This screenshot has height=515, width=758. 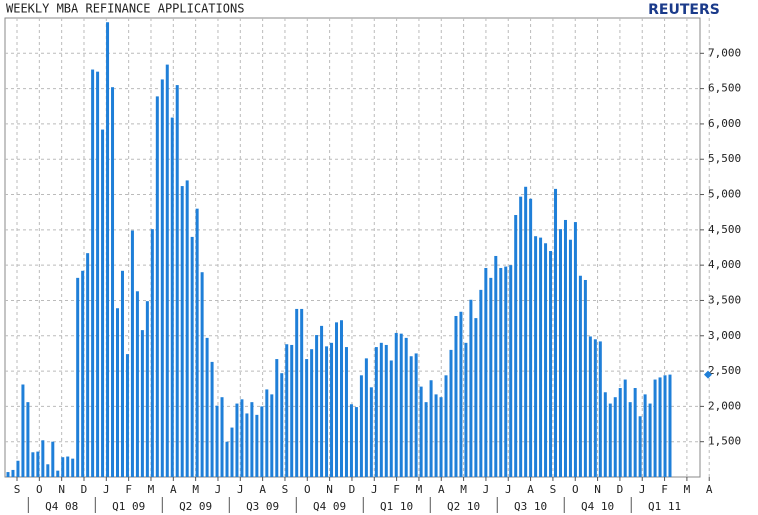 What do you see at coordinates (396, 506) in the screenshot?
I see `quarter-label: Q1 10` at bounding box center [396, 506].